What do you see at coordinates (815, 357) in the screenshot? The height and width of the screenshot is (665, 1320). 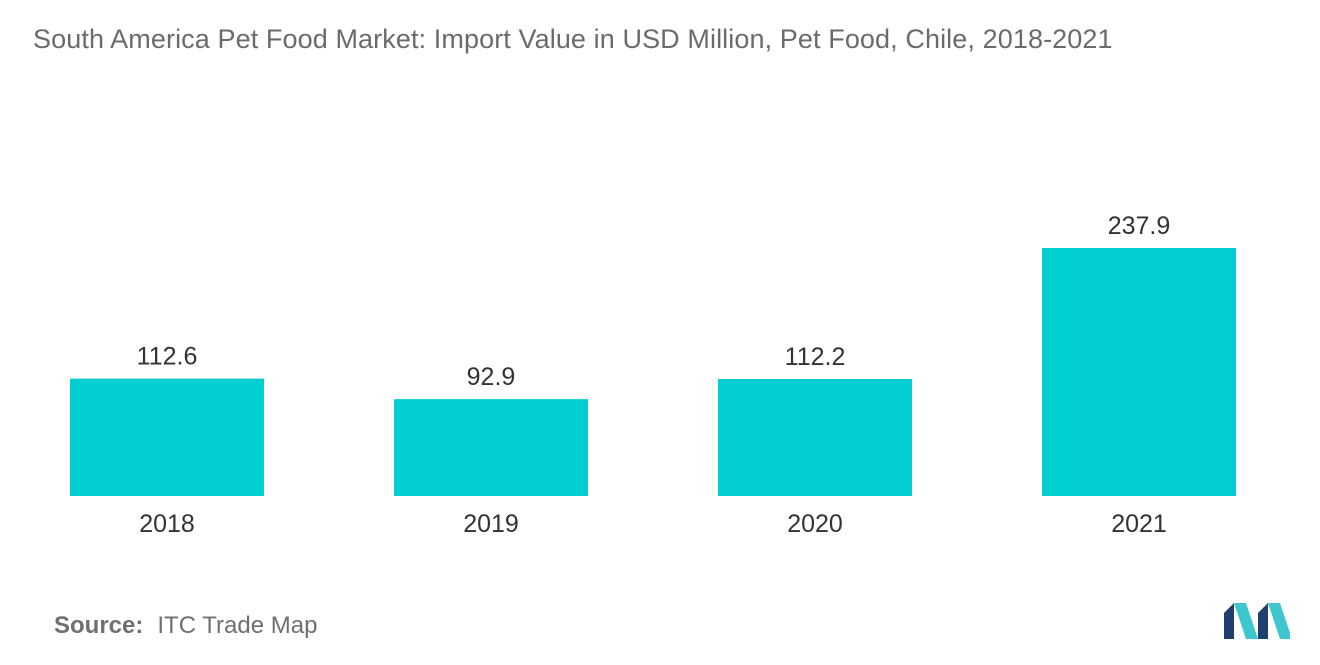 I see `value-label-2020: 112.2` at bounding box center [815, 357].